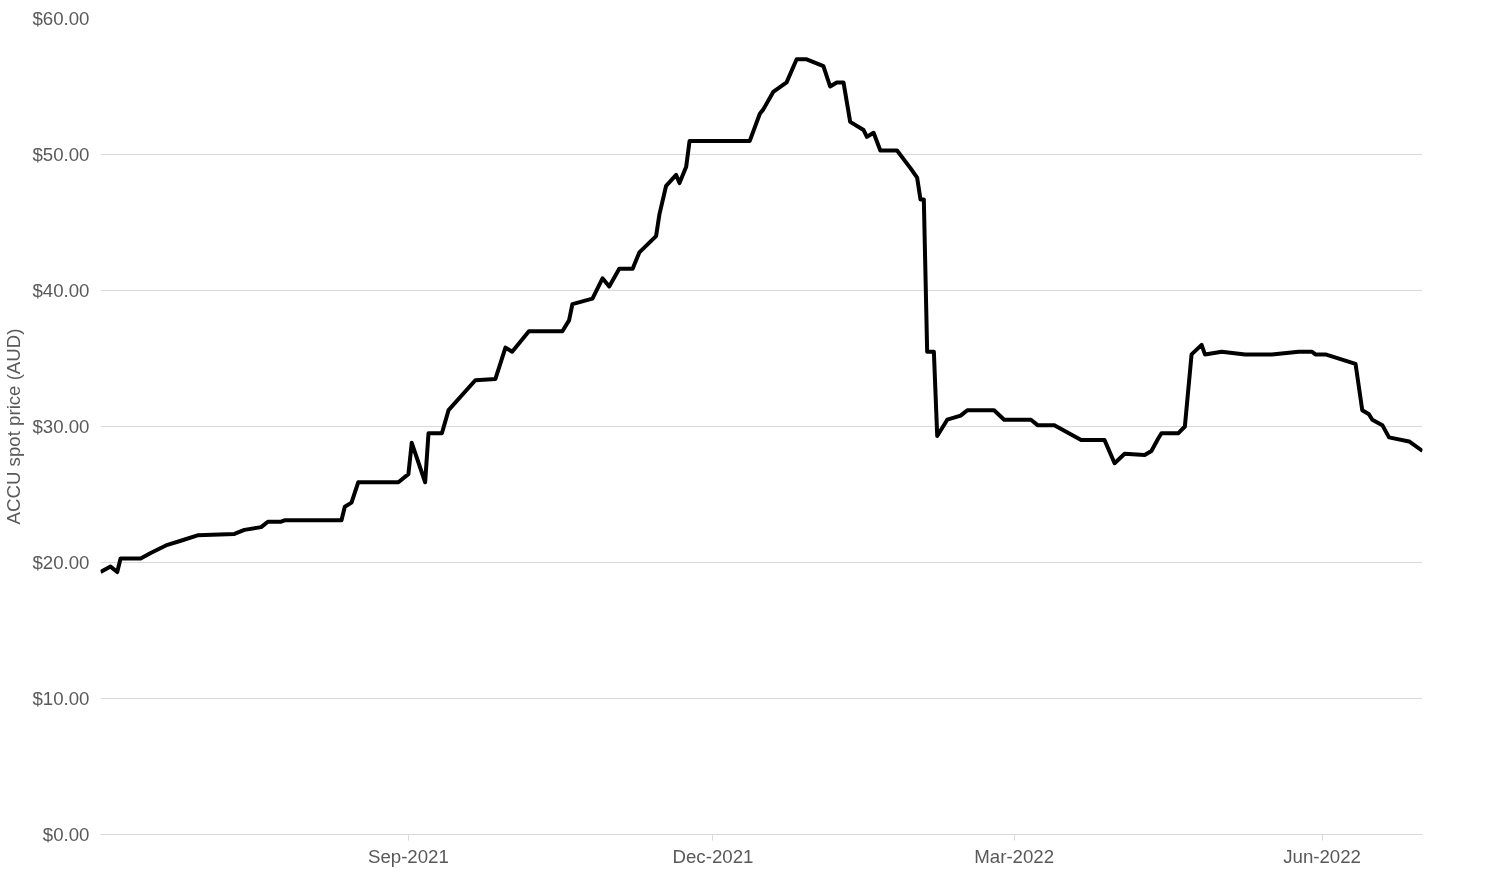  I want to click on y-tick-label: $30.00, so click(61, 426).